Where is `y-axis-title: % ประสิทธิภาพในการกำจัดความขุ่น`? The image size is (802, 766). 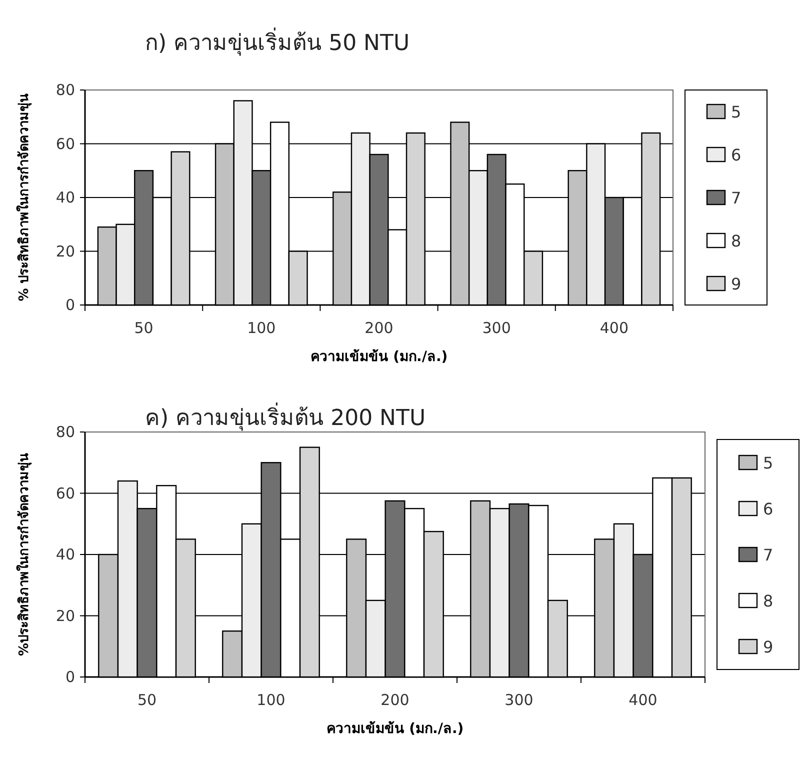 y-axis-title: % ประสิทธิภาพในการกำจัดความขุ่น is located at coordinates (23, 198).